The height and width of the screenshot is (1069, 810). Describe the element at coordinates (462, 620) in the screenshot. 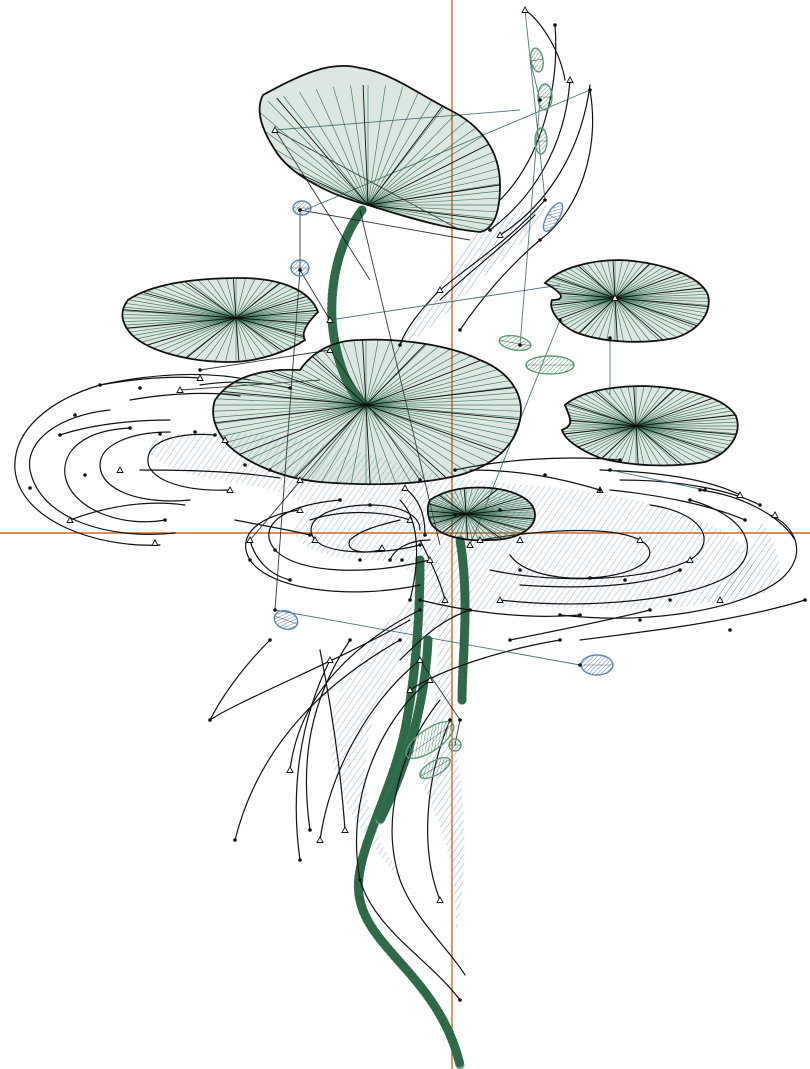

I see `stem-beads` at that location.